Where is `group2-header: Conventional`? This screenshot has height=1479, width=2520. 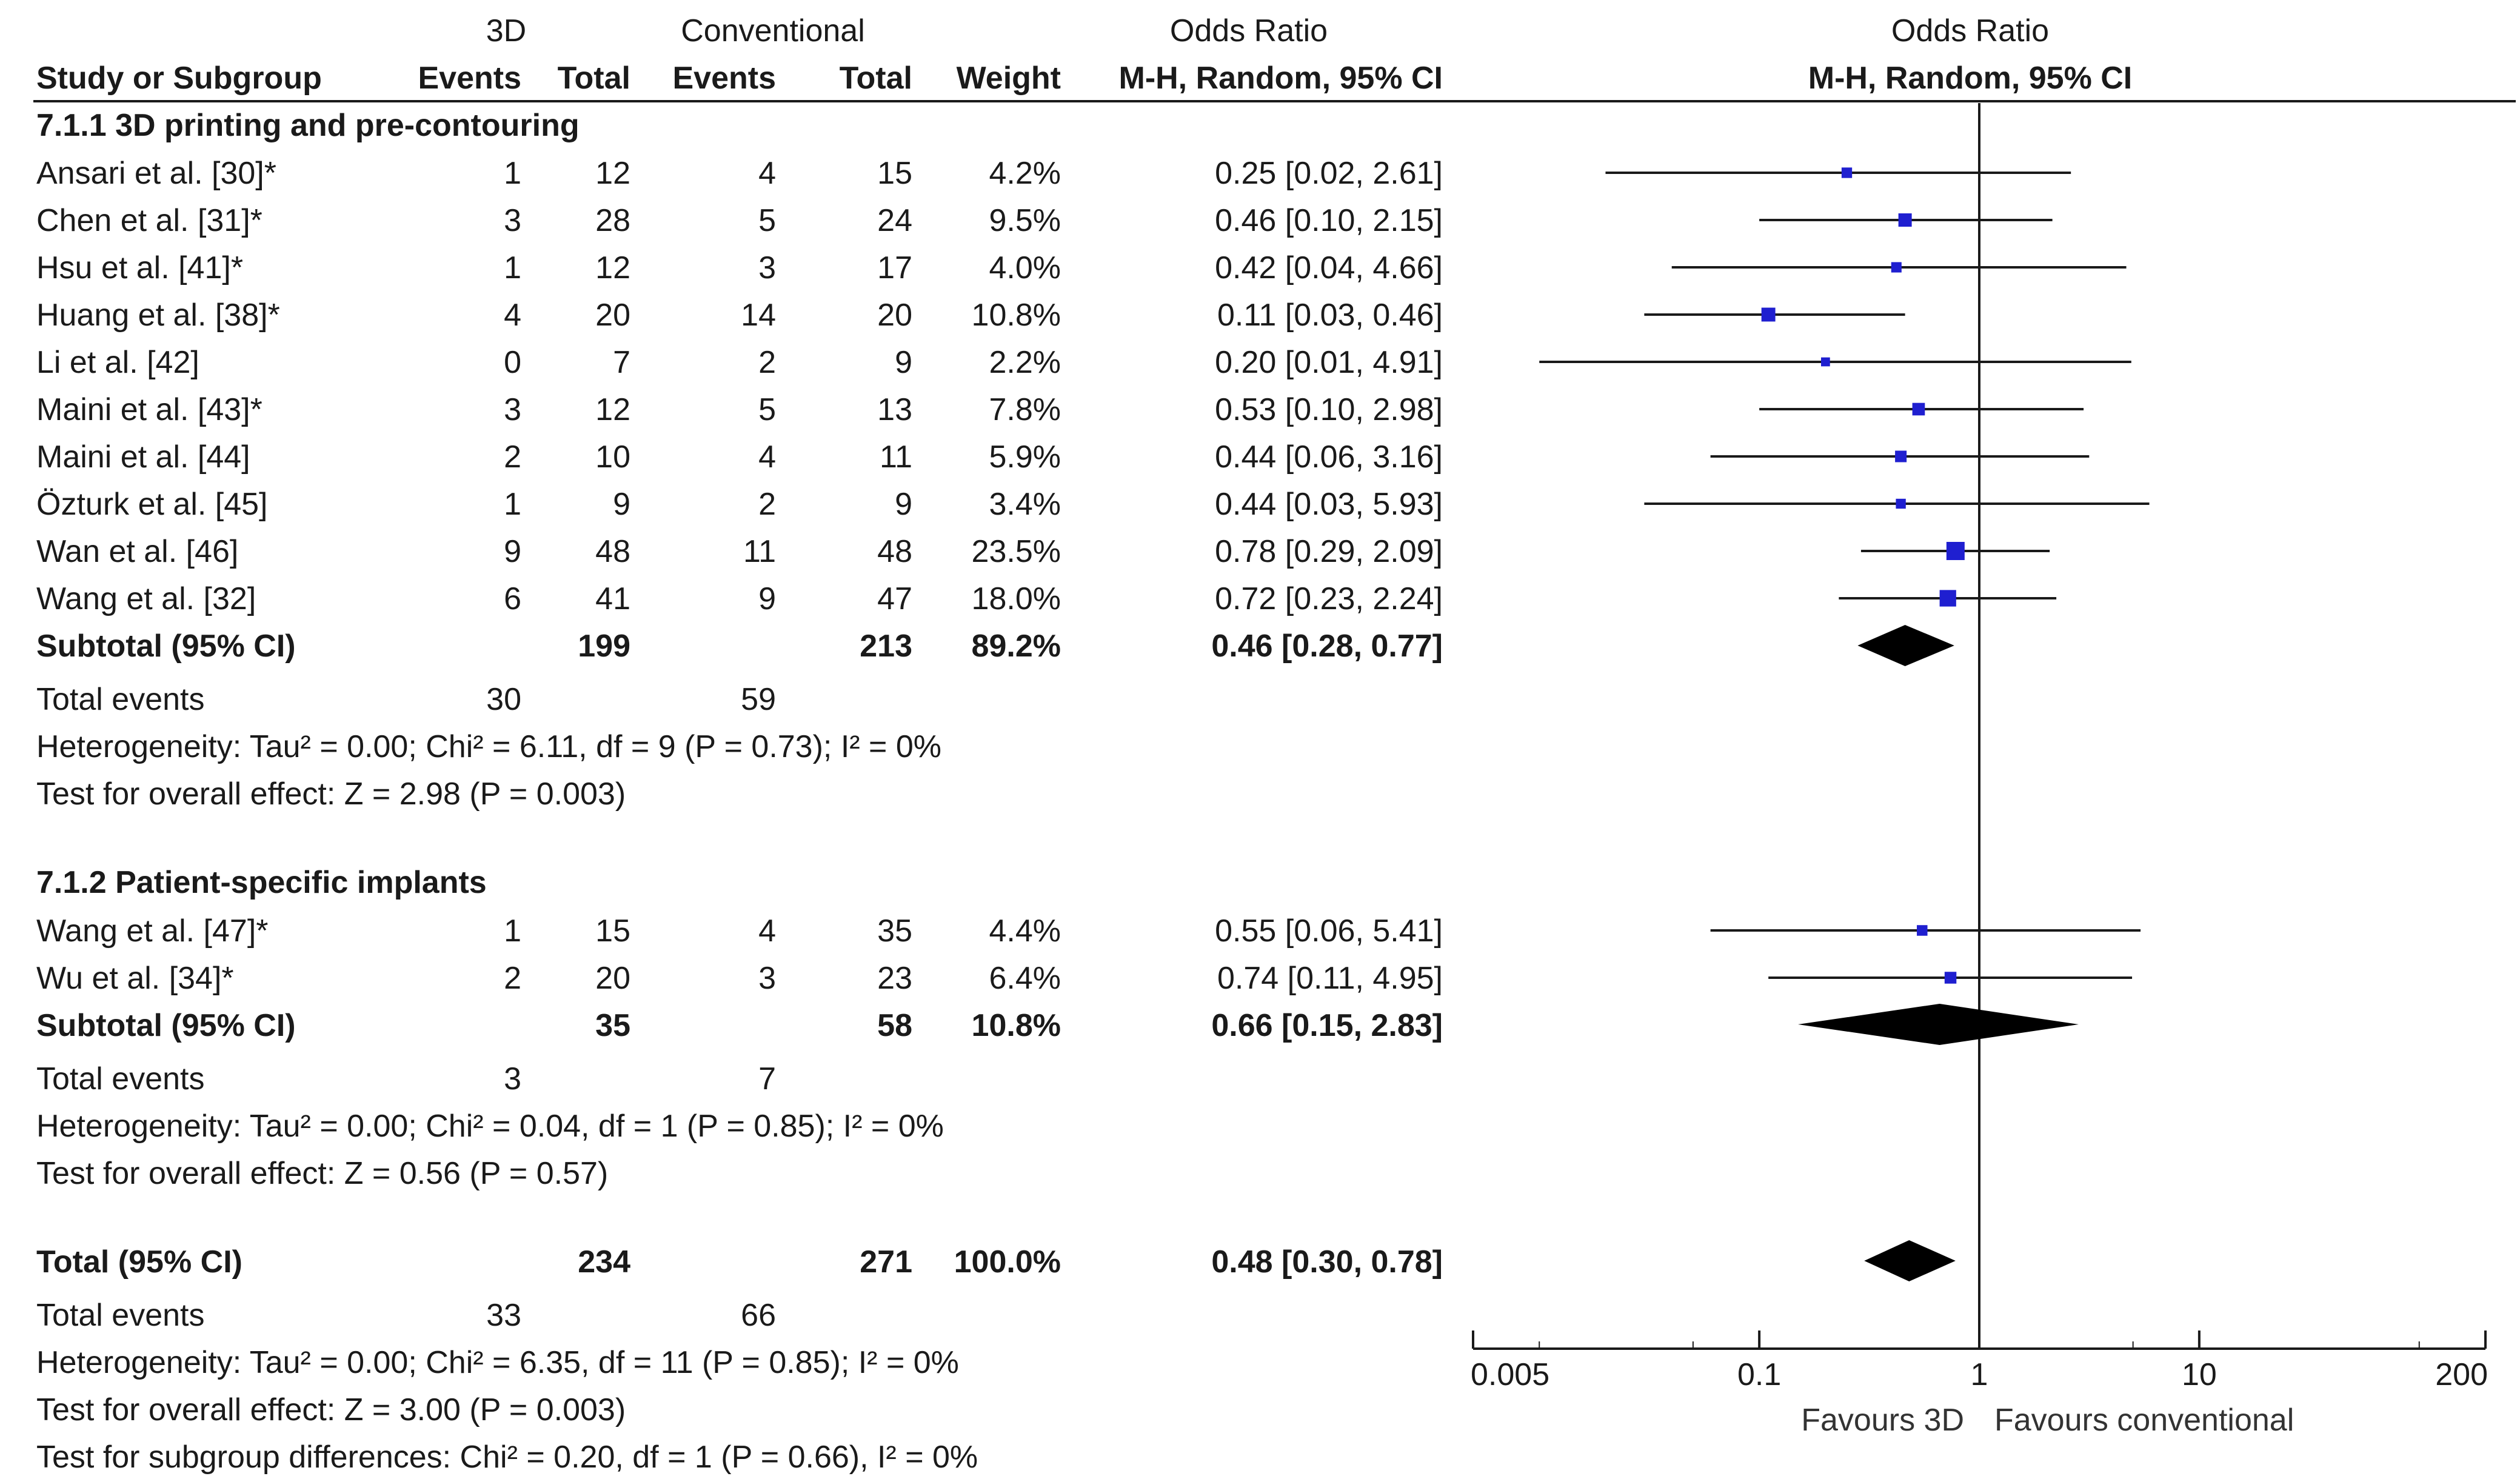 group2-header: Conventional is located at coordinates (773, 31).